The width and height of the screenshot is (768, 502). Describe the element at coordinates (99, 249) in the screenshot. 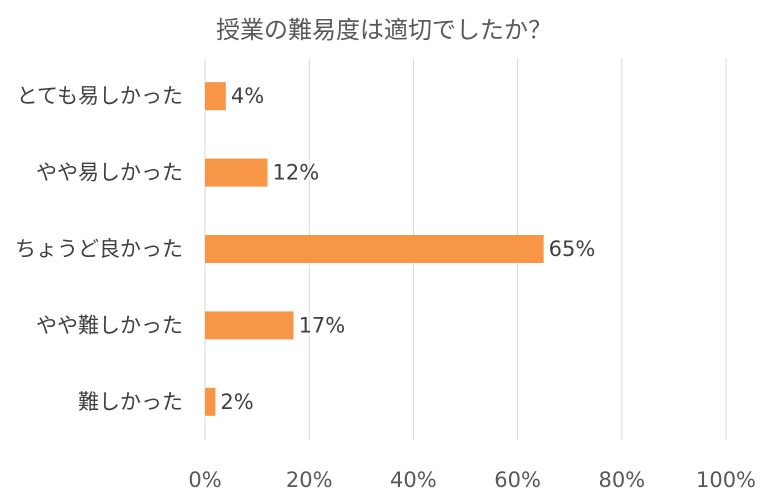

I see `category-label: ちょうど良かった` at that location.